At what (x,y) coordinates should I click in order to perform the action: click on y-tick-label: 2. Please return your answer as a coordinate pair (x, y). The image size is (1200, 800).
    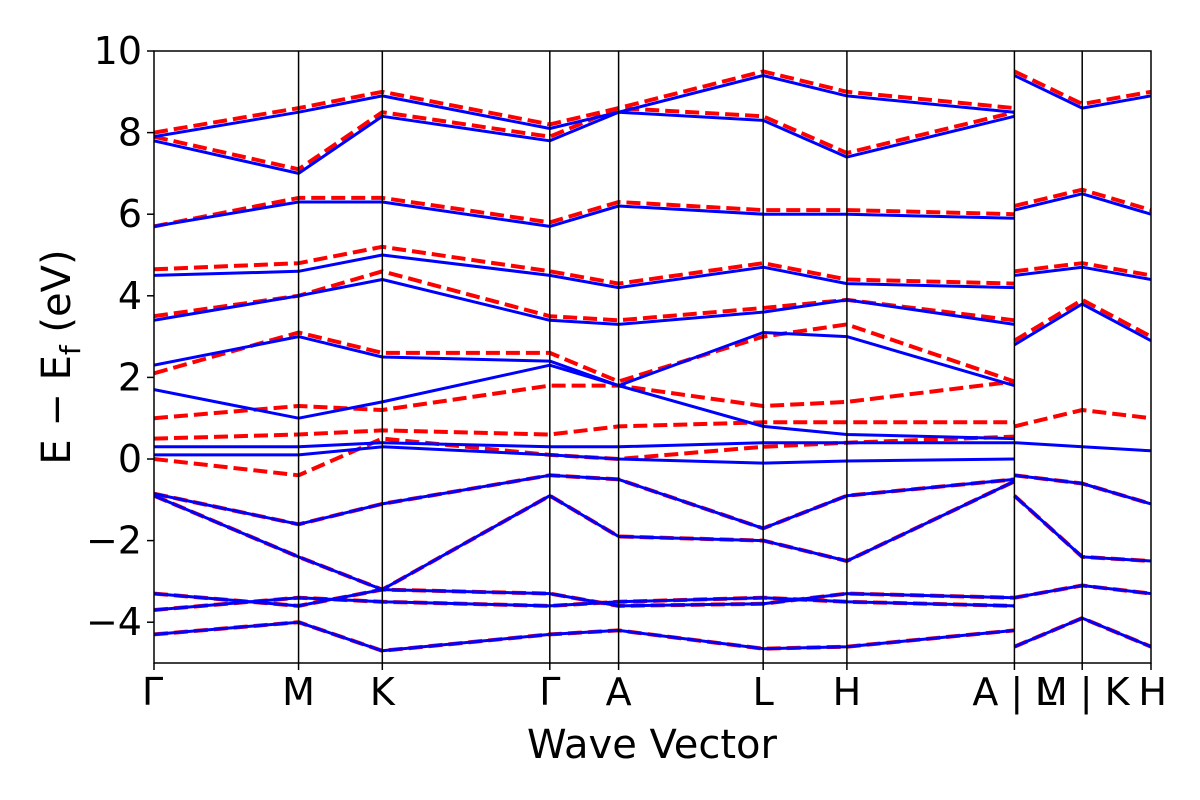
    Looking at the image, I should click on (130, 377).